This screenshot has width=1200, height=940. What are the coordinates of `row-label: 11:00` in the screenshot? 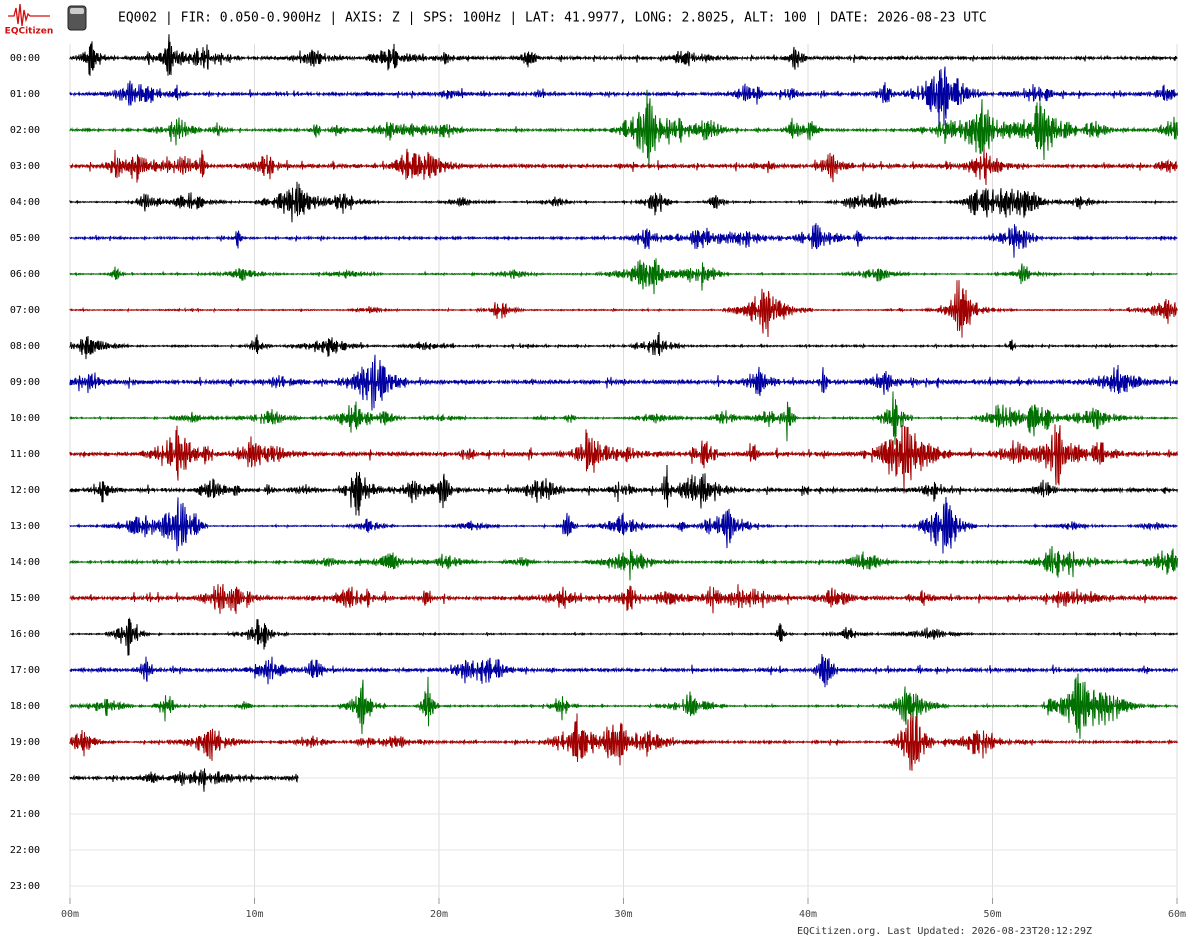 It's located at (25, 454).